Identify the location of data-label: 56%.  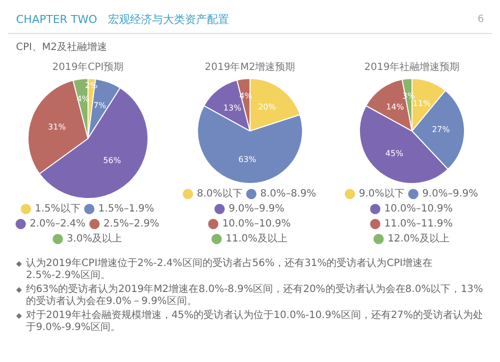
(112, 161).